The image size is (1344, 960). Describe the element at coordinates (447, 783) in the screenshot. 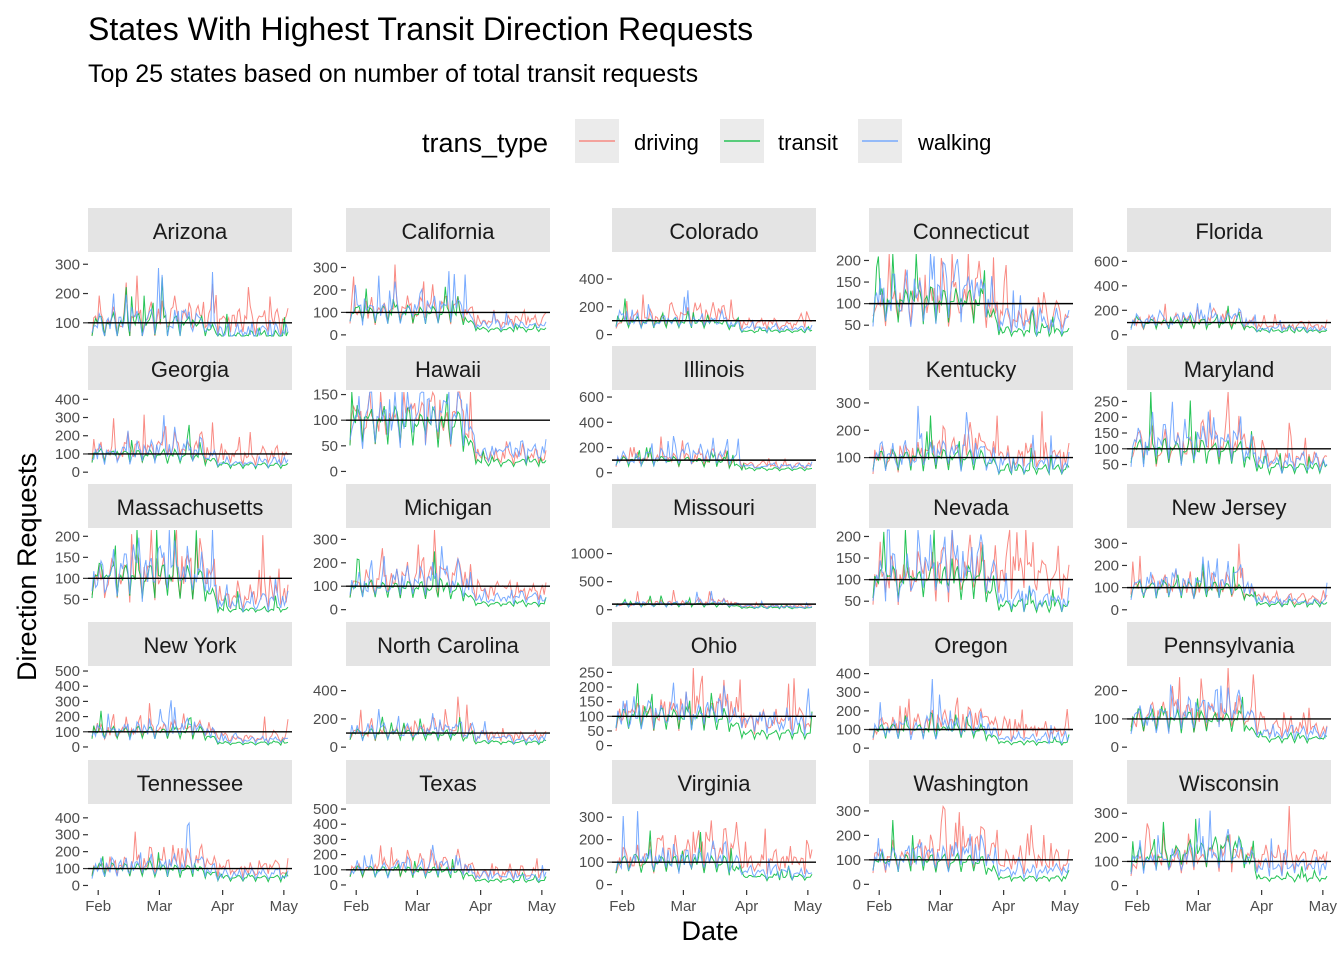

I see `facet-label: Texas` at that location.